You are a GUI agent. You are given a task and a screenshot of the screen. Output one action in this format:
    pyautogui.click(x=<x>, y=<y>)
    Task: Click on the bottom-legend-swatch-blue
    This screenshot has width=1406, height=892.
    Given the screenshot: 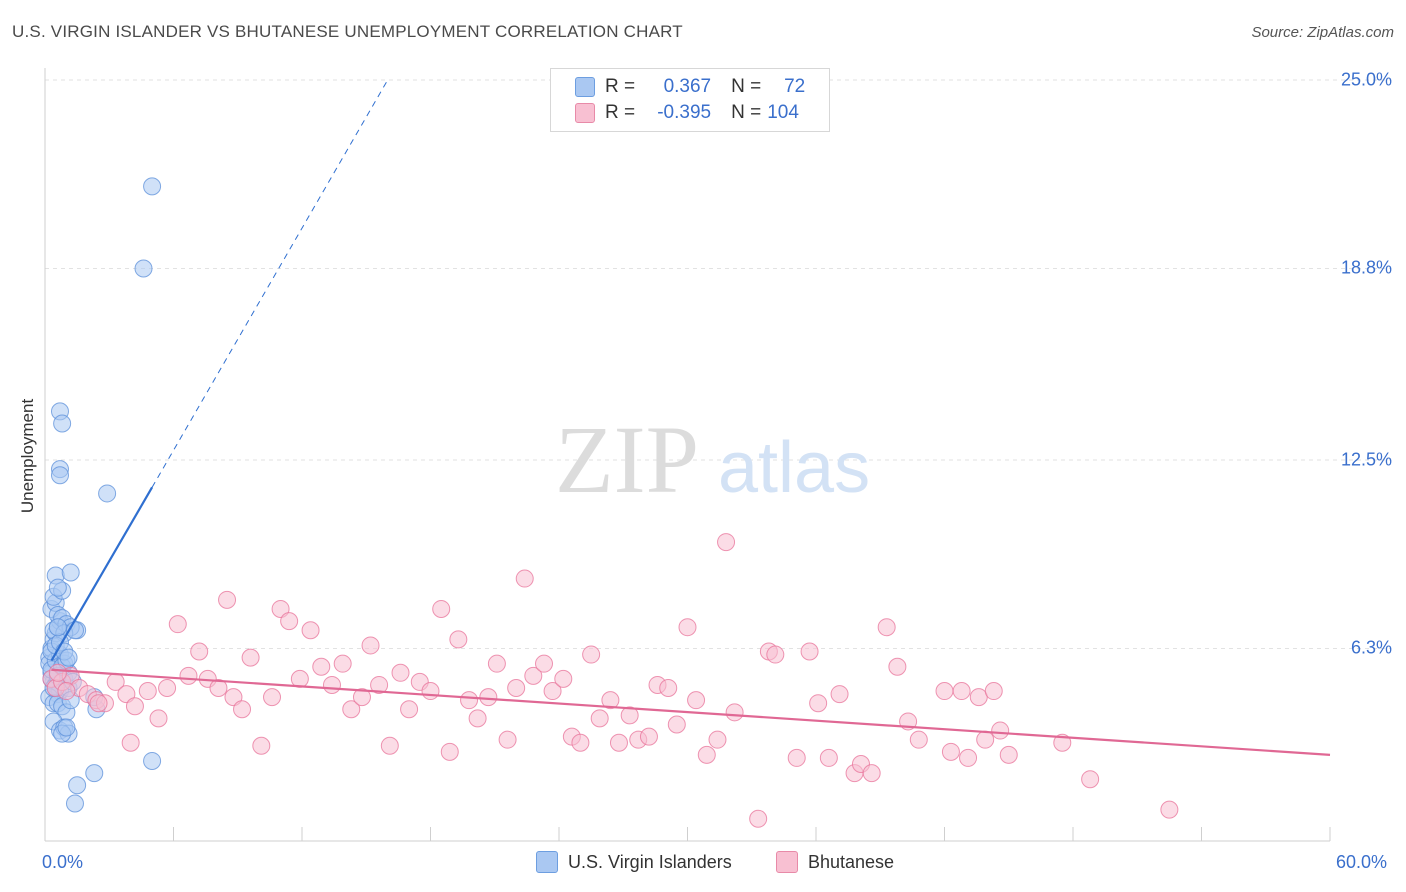 What is the action you would take?
    pyautogui.click(x=547, y=862)
    